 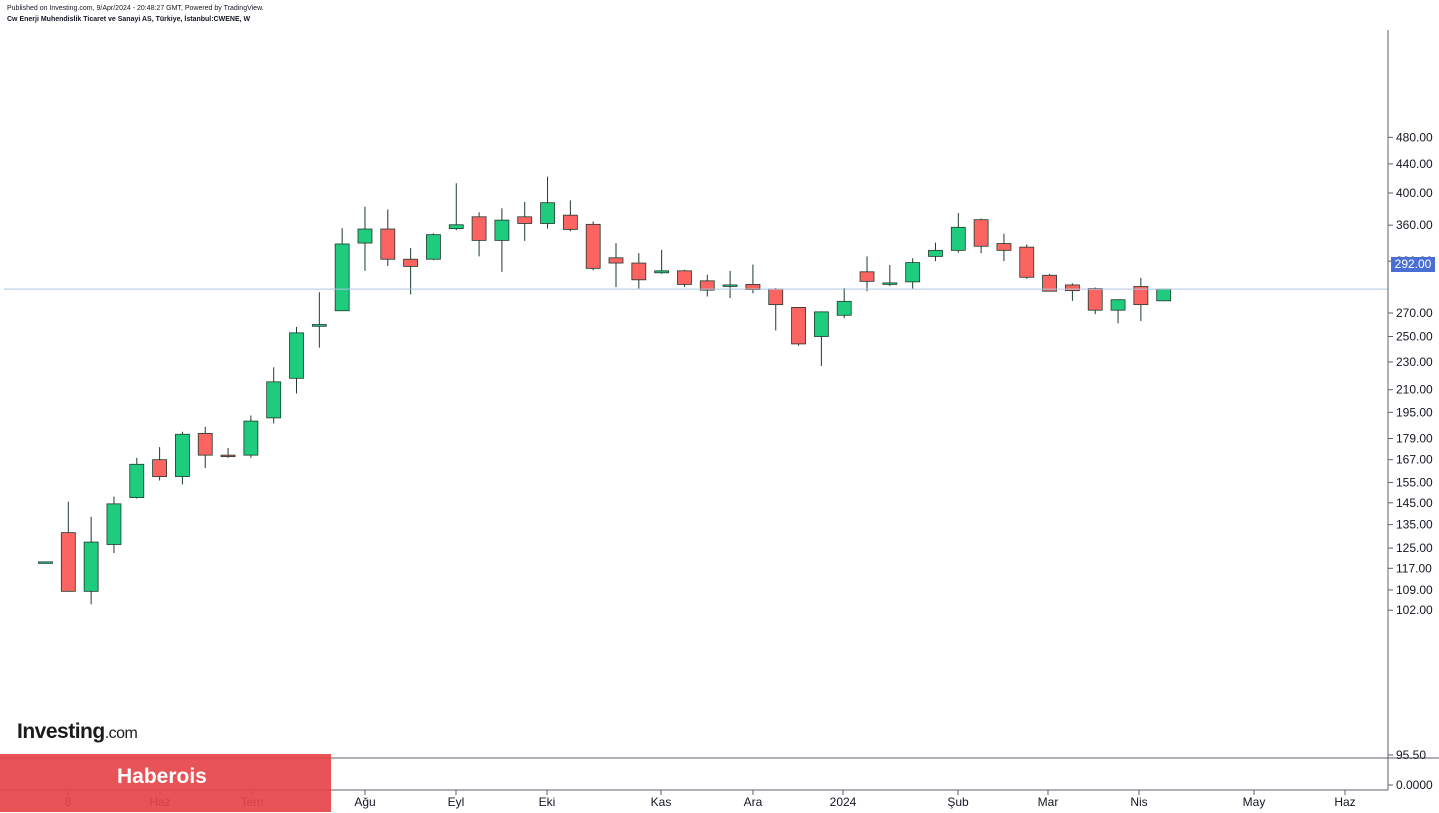 What do you see at coordinates (1138, 802) in the screenshot?
I see `x-tick-label: Nis` at bounding box center [1138, 802].